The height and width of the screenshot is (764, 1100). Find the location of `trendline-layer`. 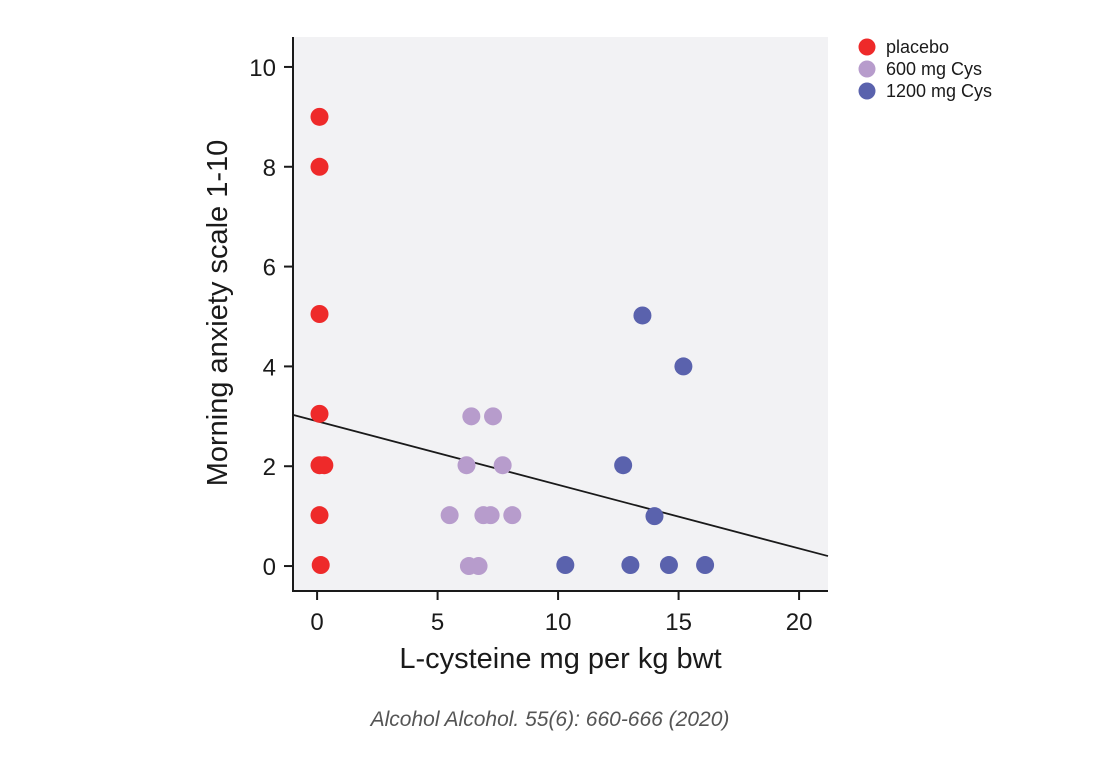

trendline-layer is located at coordinates (560, 485).